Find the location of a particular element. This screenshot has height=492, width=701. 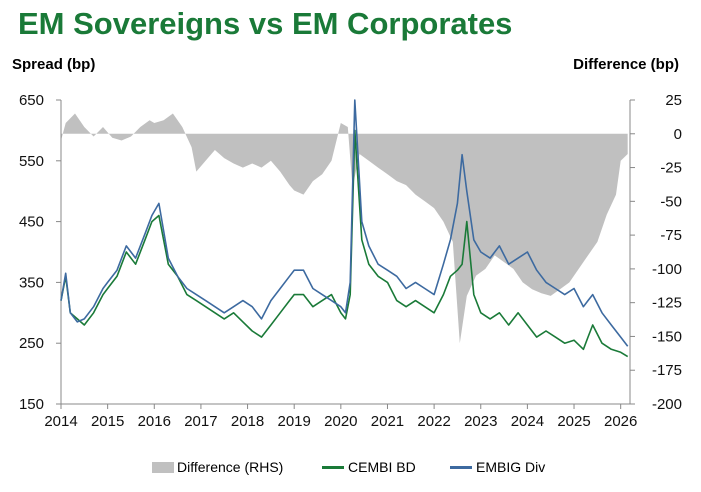

x-tick-label: 2019 is located at coordinates (294, 421).